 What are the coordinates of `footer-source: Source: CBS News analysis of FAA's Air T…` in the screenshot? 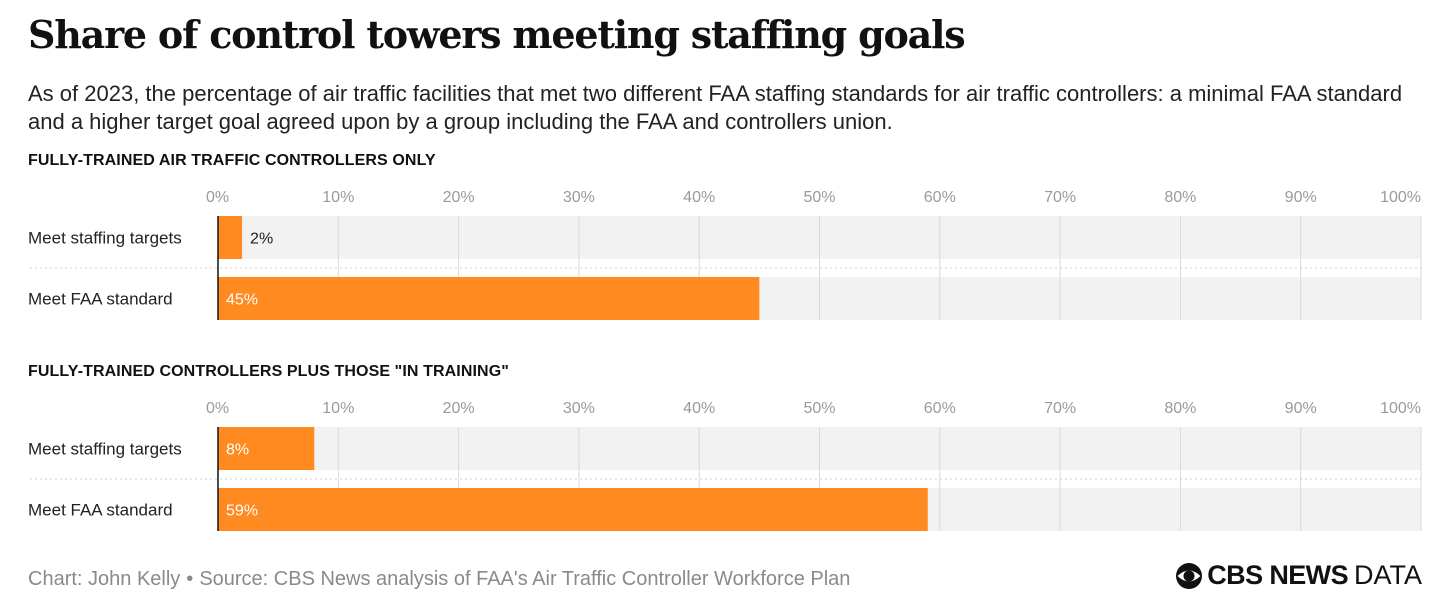 It's located at (525, 579).